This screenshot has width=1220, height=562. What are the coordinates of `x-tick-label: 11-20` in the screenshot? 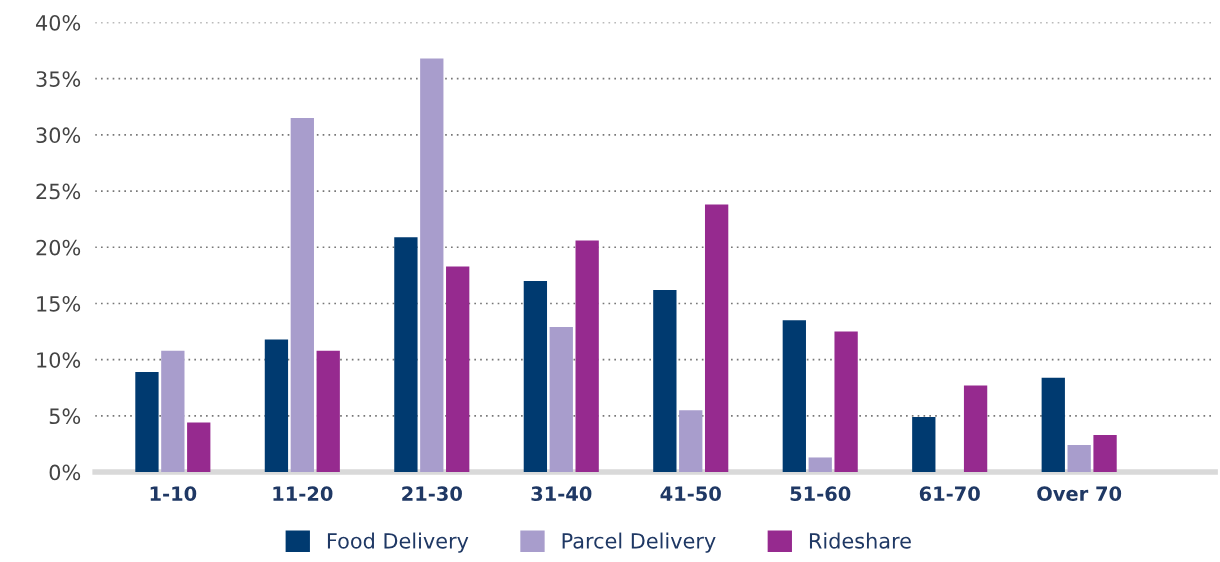 It's located at (303, 494).